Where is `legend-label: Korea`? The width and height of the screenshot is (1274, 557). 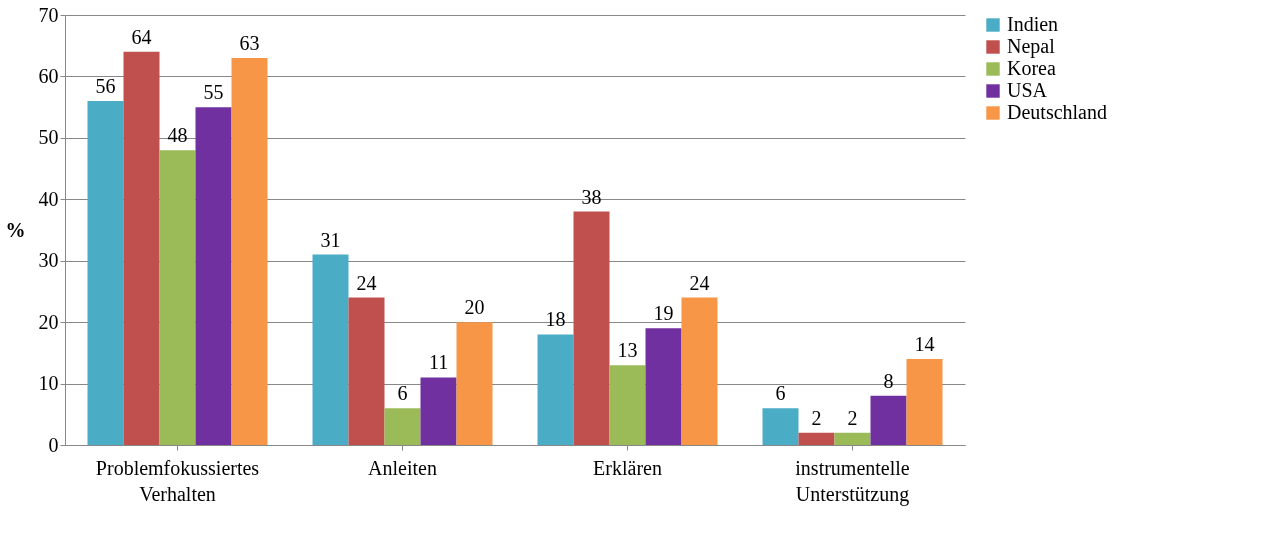
legend-label: Korea is located at coordinates (1031, 68).